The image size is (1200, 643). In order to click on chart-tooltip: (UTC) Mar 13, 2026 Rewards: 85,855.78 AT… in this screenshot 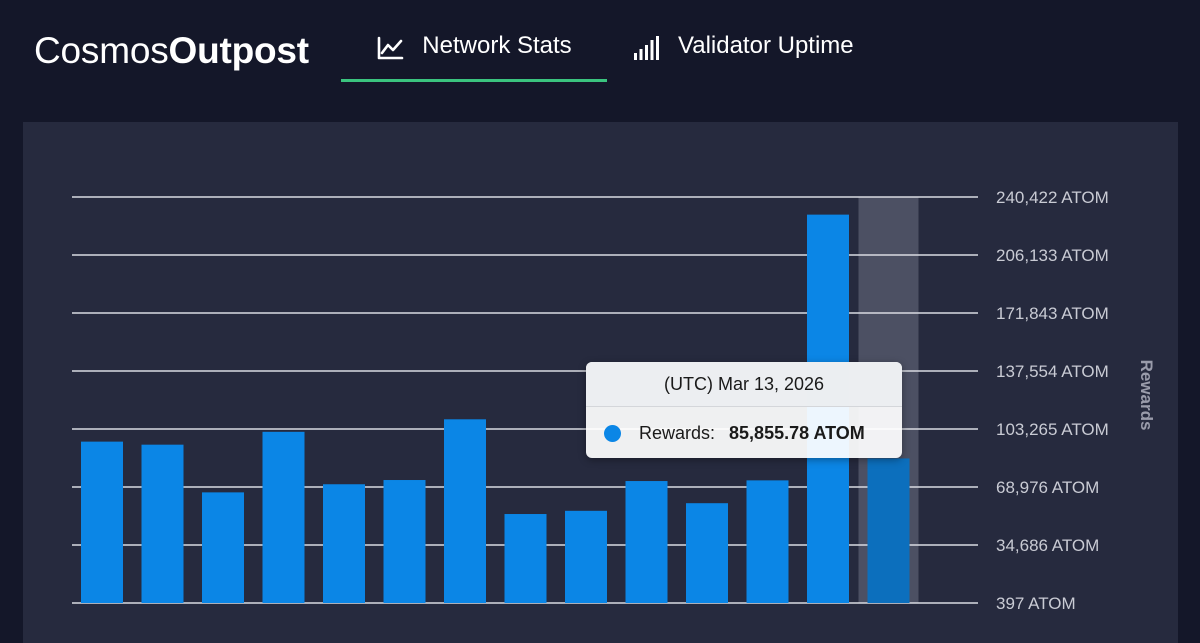, I will do `click(744, 410)`.